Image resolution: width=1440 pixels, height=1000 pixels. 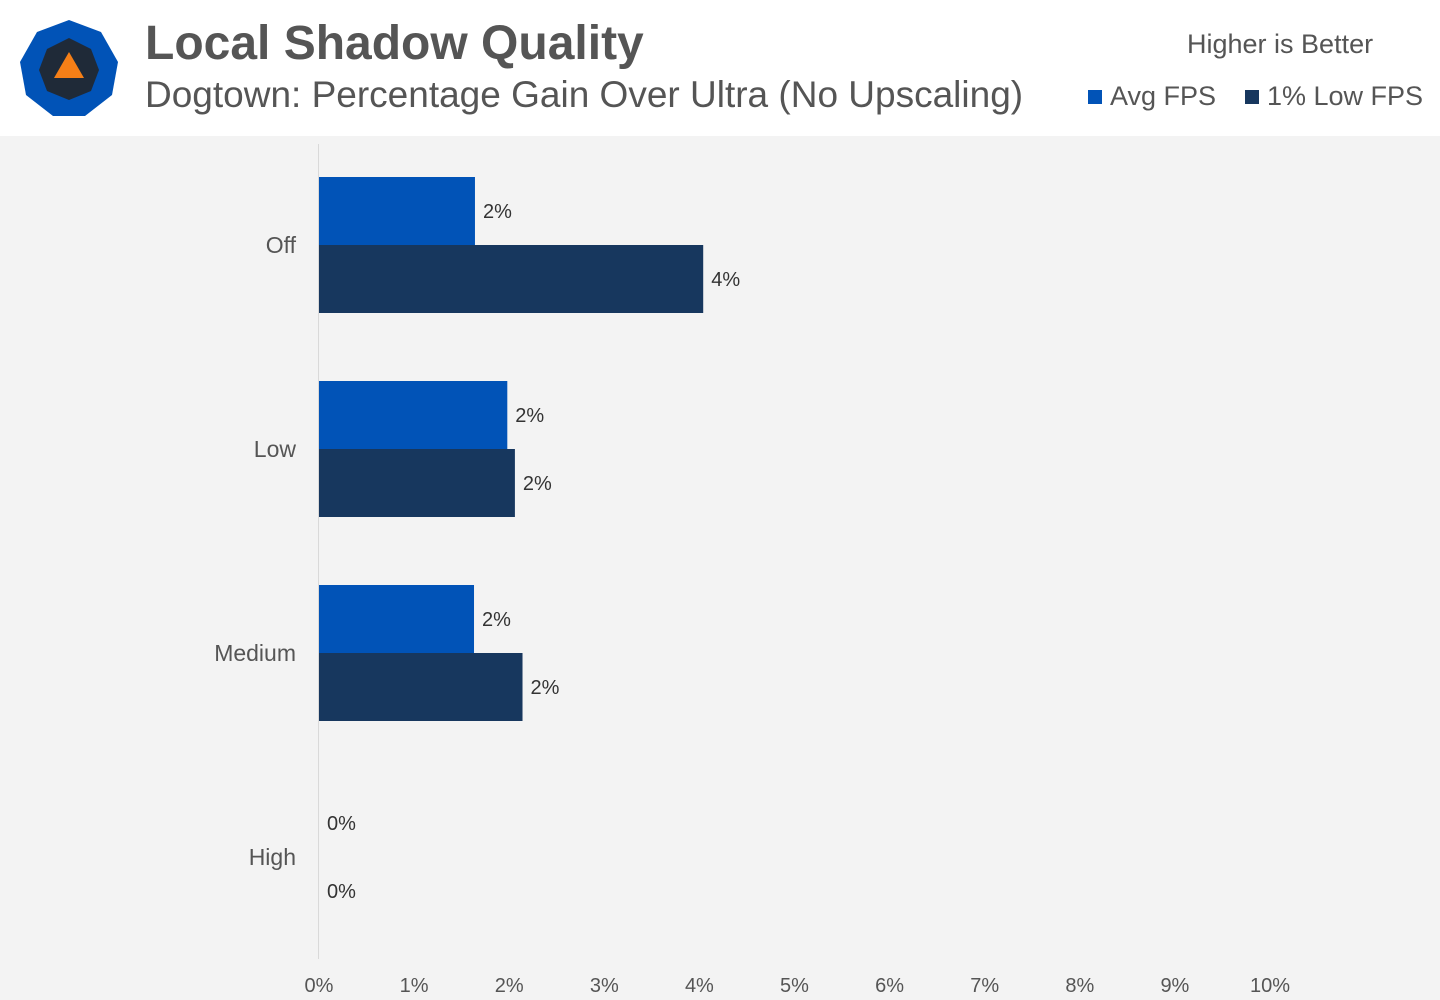 I want to click on legend-item-avg-fps: Avg FPS, so click(x=1152, y=96).